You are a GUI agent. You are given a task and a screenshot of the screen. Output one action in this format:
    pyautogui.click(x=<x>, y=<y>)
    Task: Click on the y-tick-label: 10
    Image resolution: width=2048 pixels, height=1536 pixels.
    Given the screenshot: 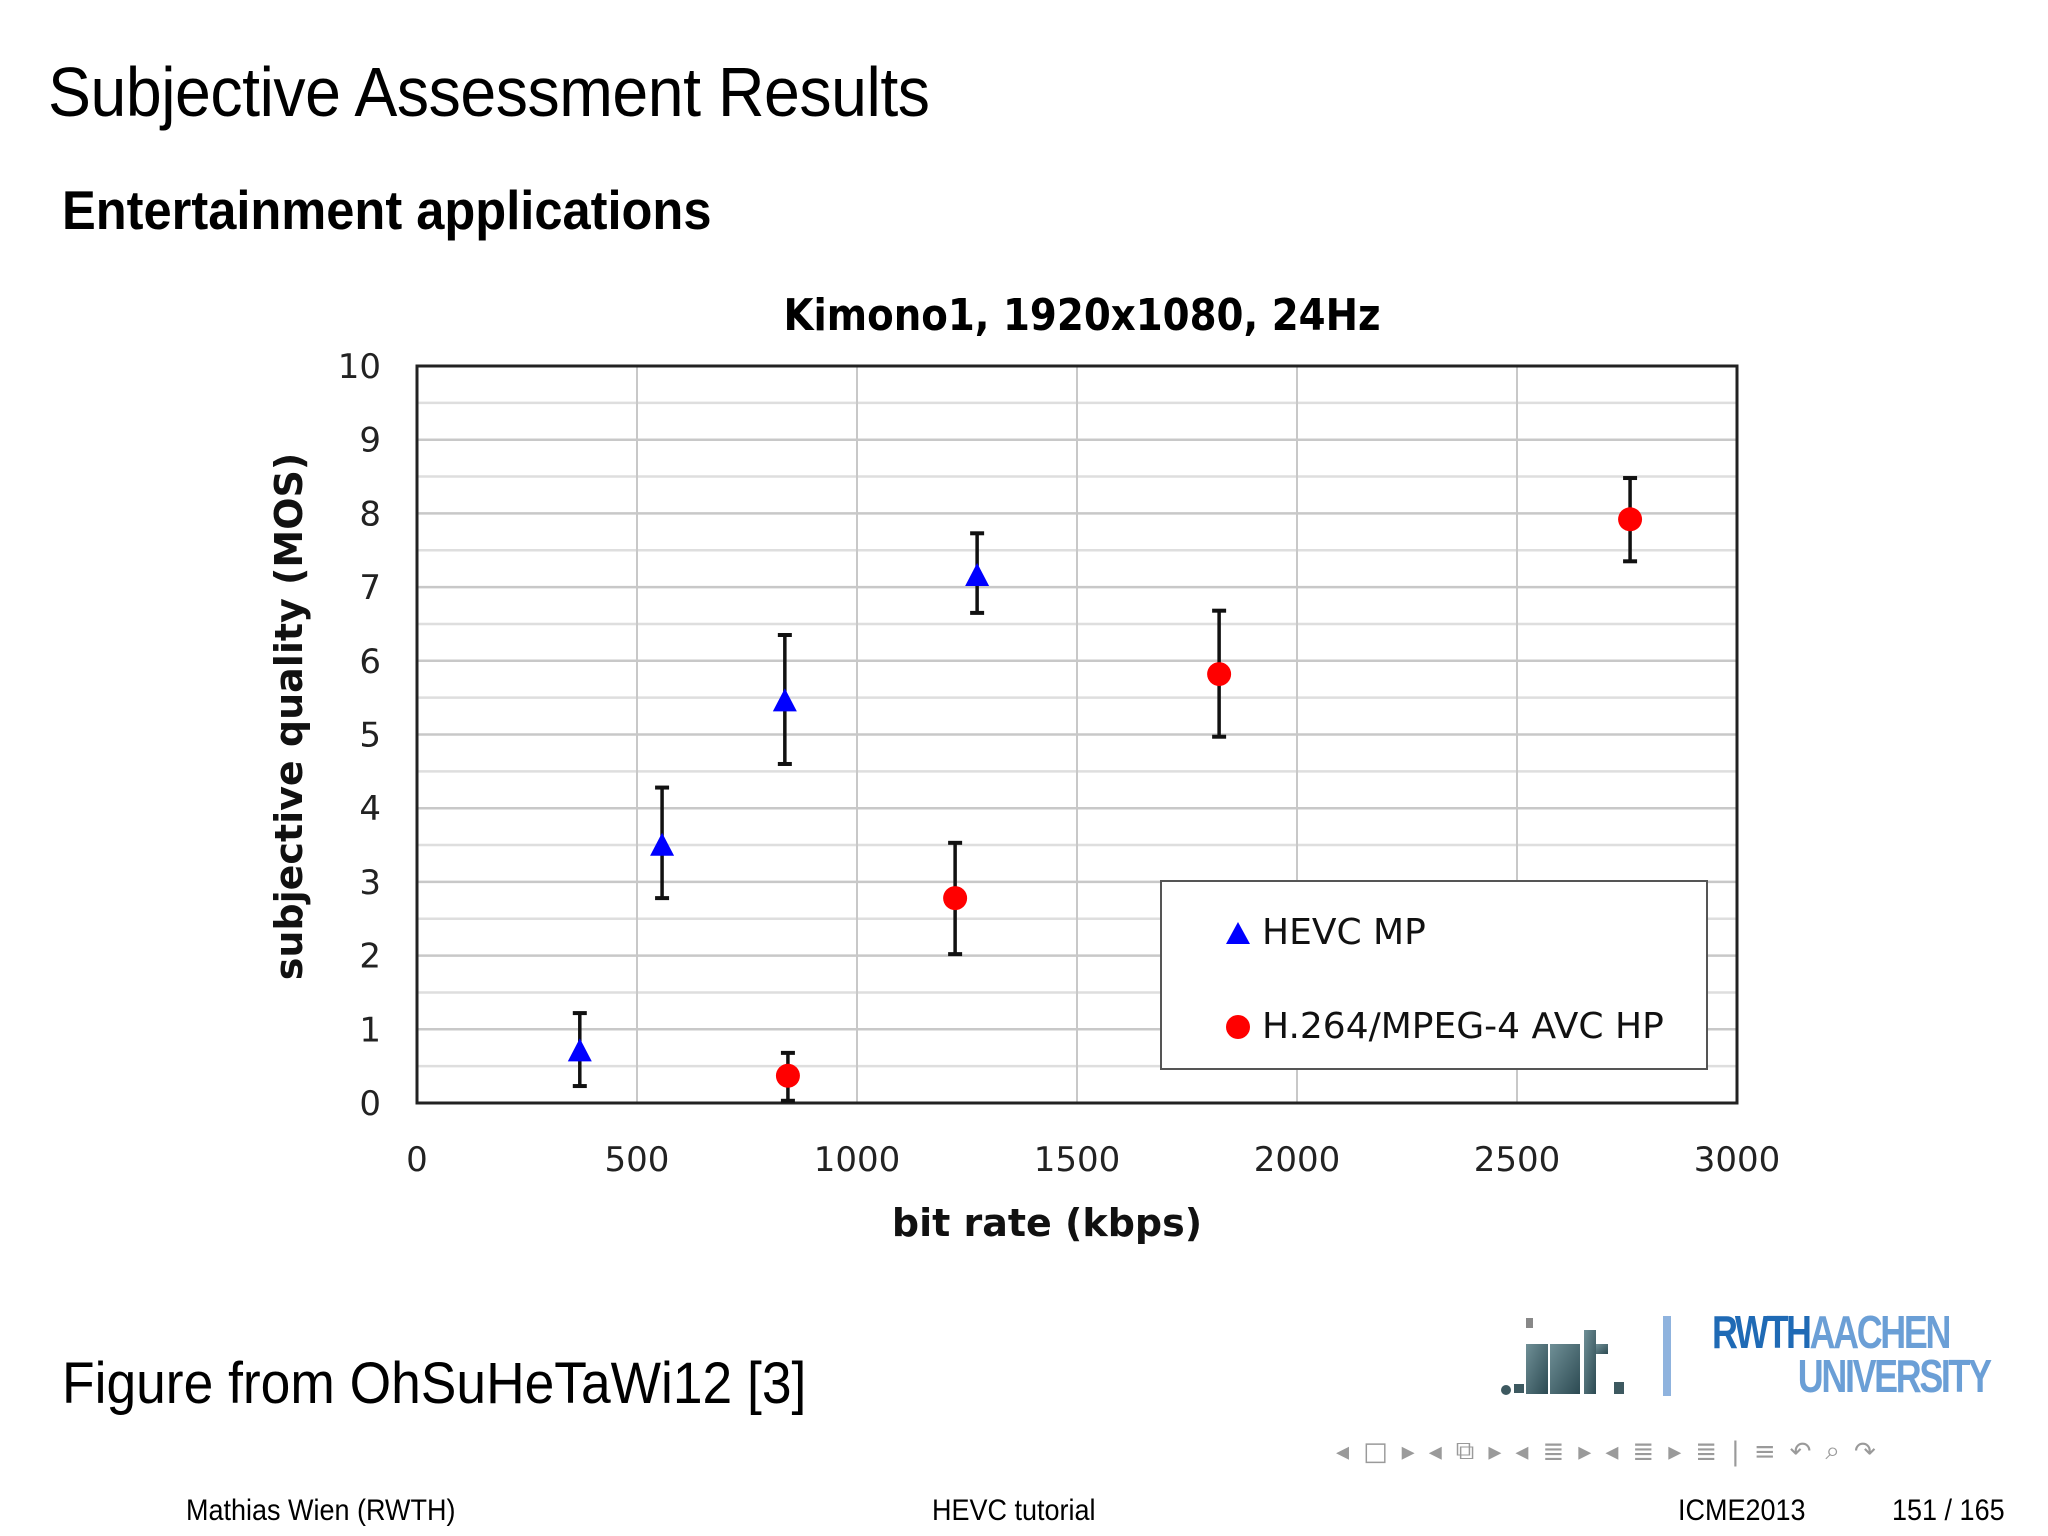 What is the action you would take?
    pyautogui.click(x=359, y=367)
    